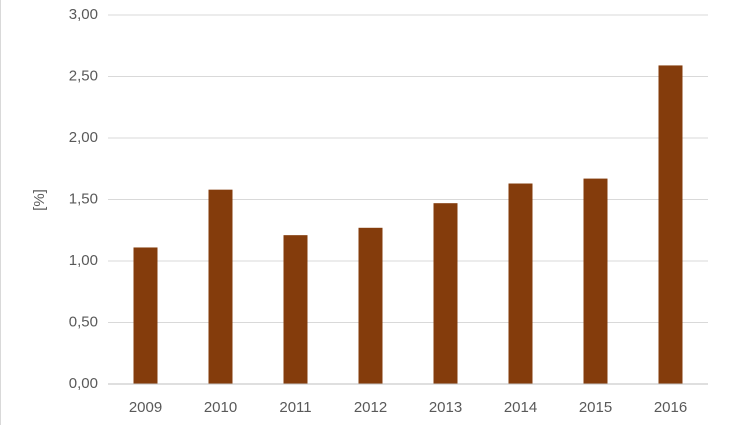 This screenshot has height=425, width=730. Describe the element at coordinates (39, 200) in the screenshot. I see `y-axis-label: [%]` at that location.